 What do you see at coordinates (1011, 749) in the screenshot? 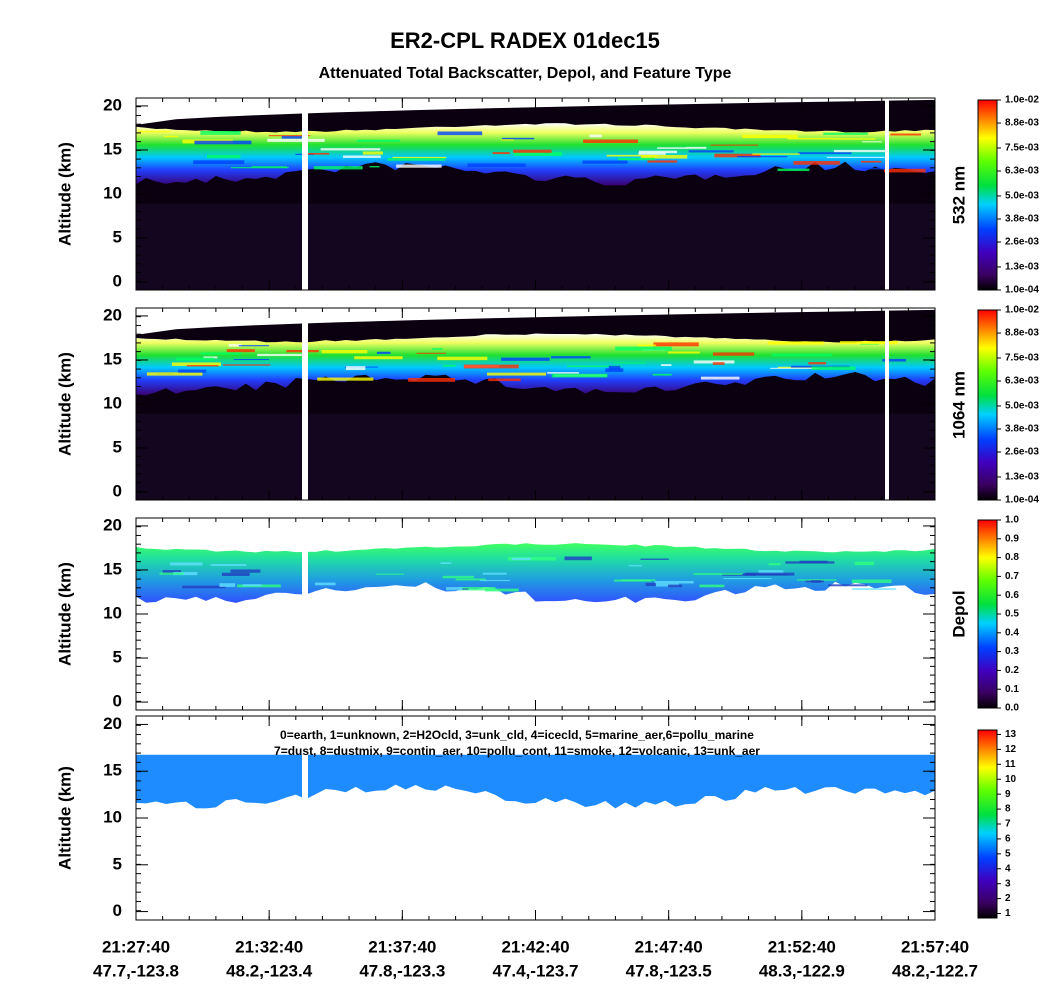
I see `colorbar-tick-label: 12` at bounding box center [1011, 749].